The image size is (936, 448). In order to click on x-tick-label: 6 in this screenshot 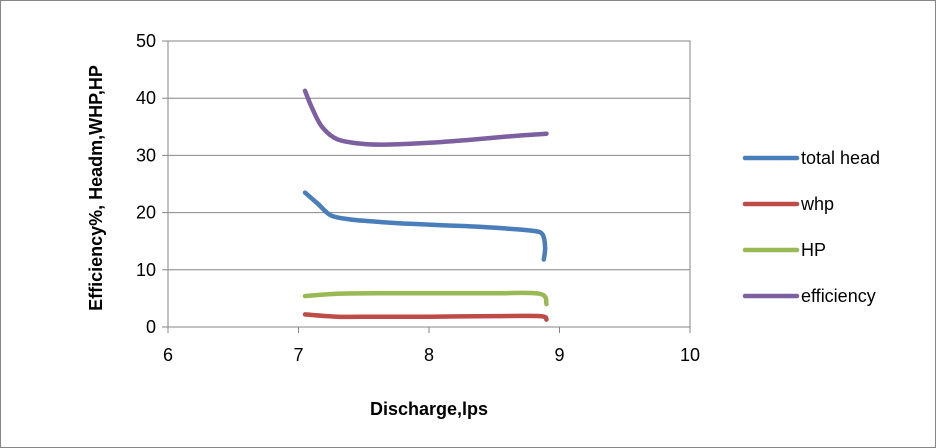, I will do `click(168, 355)`.